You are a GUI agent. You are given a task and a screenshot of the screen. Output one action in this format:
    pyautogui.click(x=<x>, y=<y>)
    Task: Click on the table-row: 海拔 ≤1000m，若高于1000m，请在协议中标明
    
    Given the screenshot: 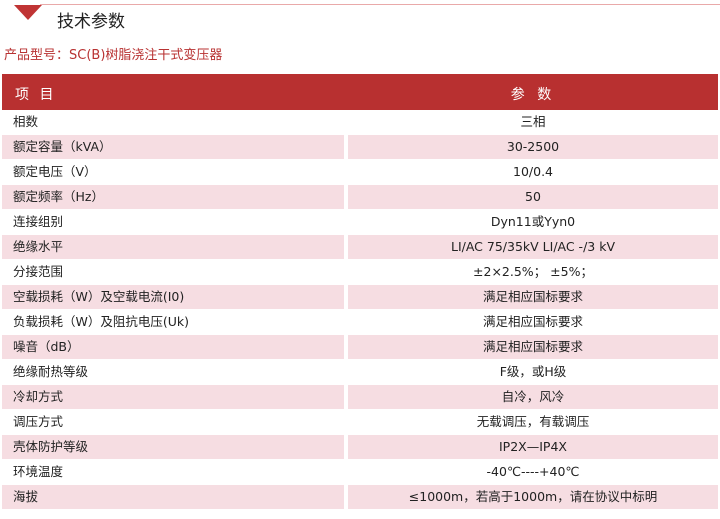 What is the action you would take?
    pyautogui.click(x=360, y=497)
    